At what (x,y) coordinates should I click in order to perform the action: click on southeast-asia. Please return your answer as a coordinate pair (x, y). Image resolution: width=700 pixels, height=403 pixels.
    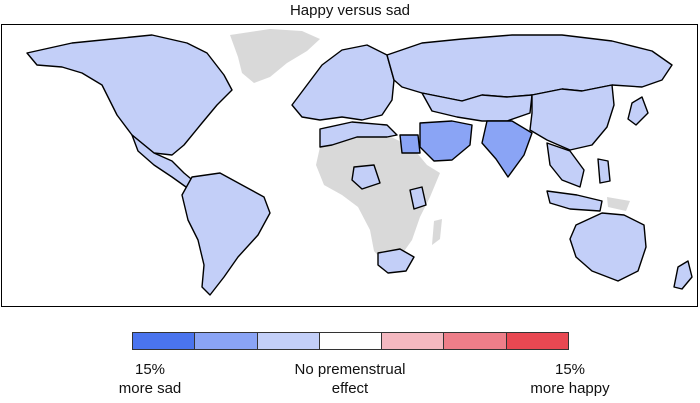
    Looking at the image, I should click on (565, 165).